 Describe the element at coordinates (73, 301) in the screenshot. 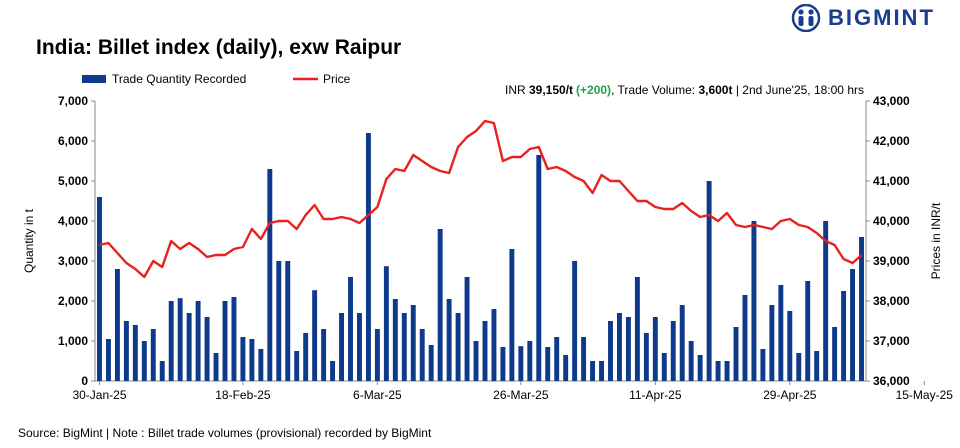

I see `y-tick-label: 2,000` at that location.